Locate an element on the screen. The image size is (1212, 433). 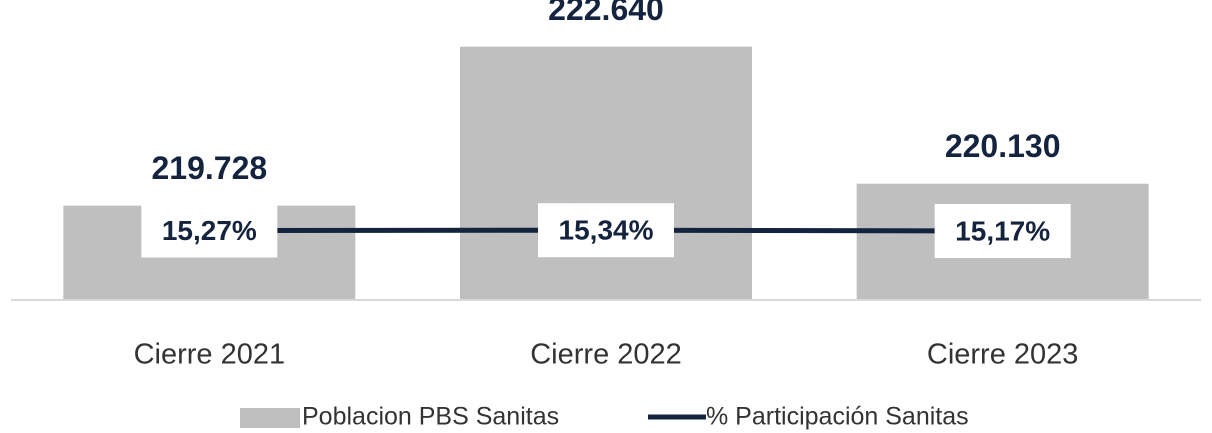
x-tick-label: Cierre 2022 is located at coordinates (606, 355).